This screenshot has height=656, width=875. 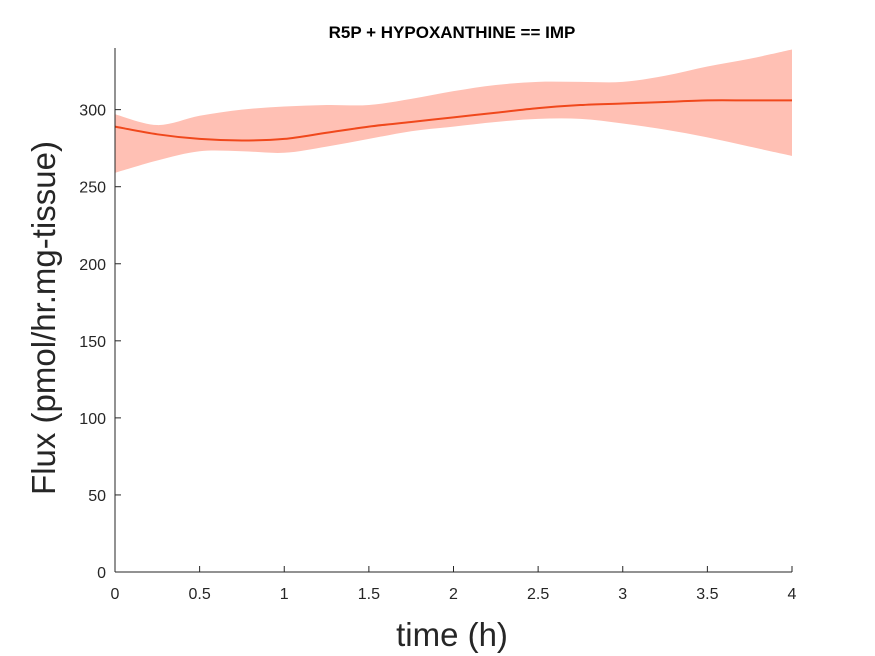 I want to click on y-axis-ticks: 0 50 100 150 200 250 300, so click(x=100, y=342).